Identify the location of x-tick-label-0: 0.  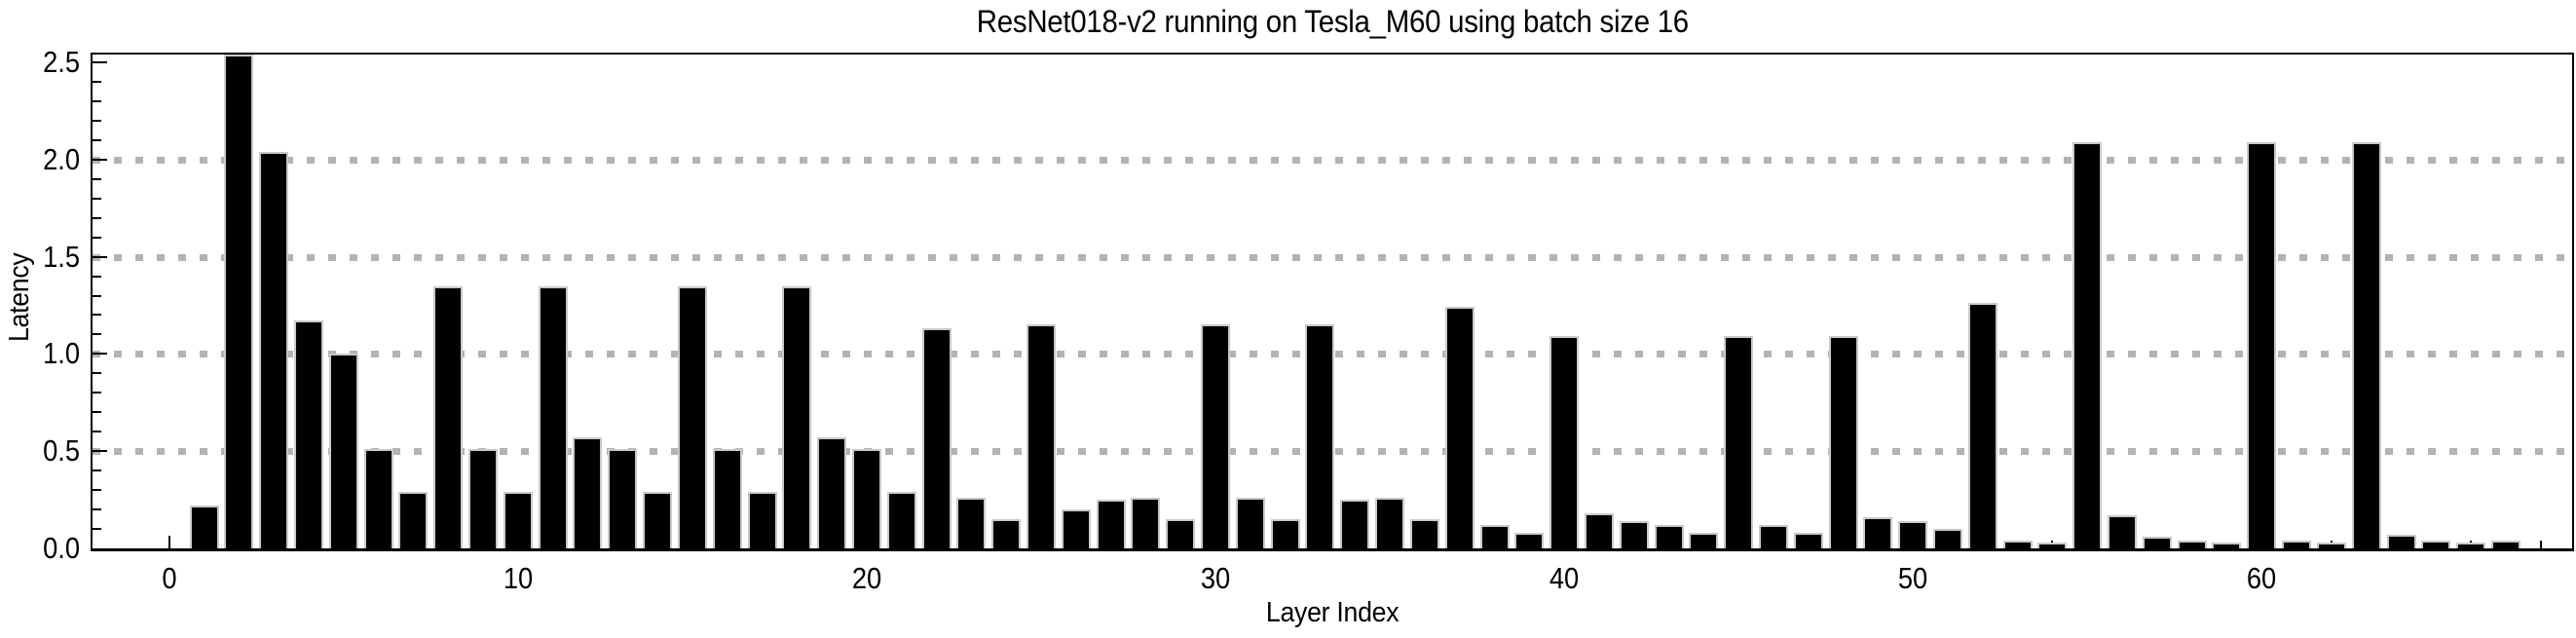
(169, 578).